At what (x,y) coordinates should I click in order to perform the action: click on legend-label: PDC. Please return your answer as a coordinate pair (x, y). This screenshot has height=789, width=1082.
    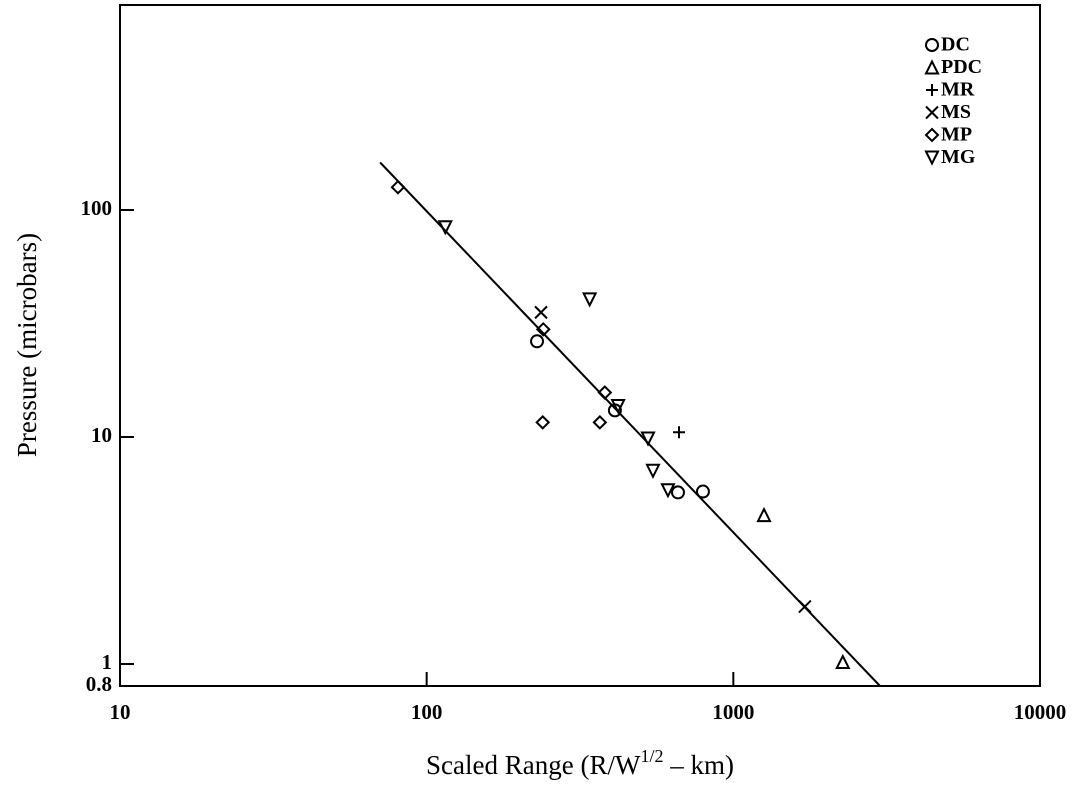
    Looking at the image, I should click on (961, 67).